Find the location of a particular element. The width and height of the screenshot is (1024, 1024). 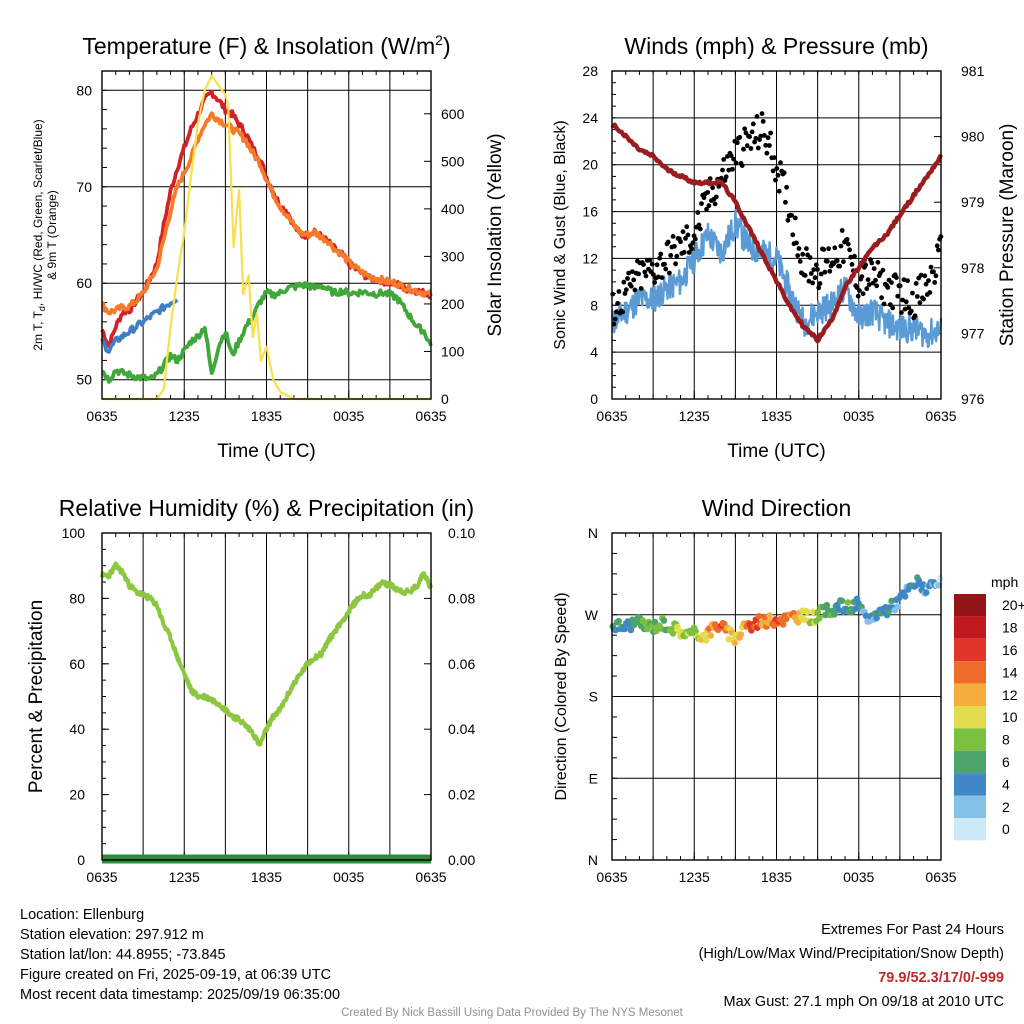

y-tick-label: E is located at coordinates (593, 778).